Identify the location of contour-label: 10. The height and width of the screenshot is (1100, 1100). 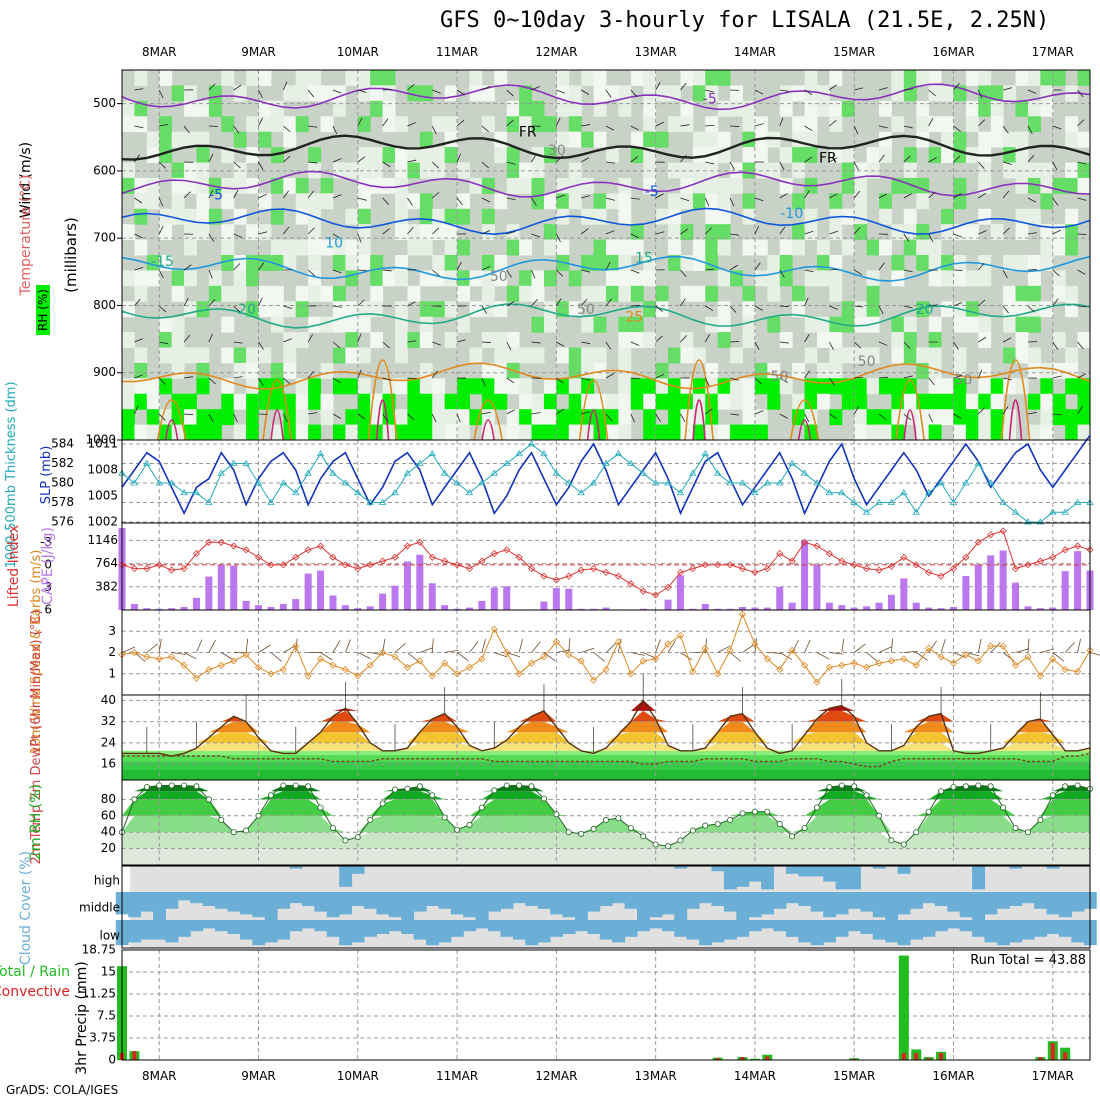
(334, 244).